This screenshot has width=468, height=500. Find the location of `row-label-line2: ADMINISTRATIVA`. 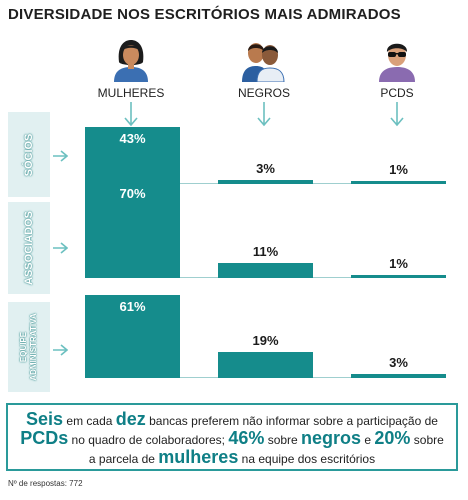

row-label-line2: ADMINISTRATIVA is located at coordinates (33, 347).